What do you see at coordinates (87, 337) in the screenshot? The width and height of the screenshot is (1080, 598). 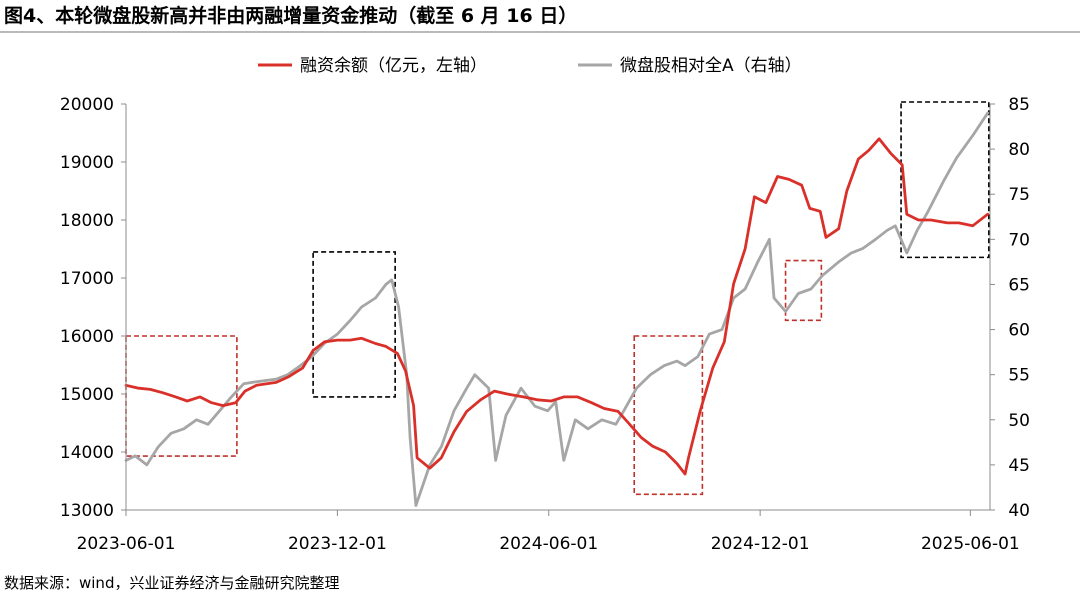 I see `left-tick-label: 16000` at bounding box center [87, 337].